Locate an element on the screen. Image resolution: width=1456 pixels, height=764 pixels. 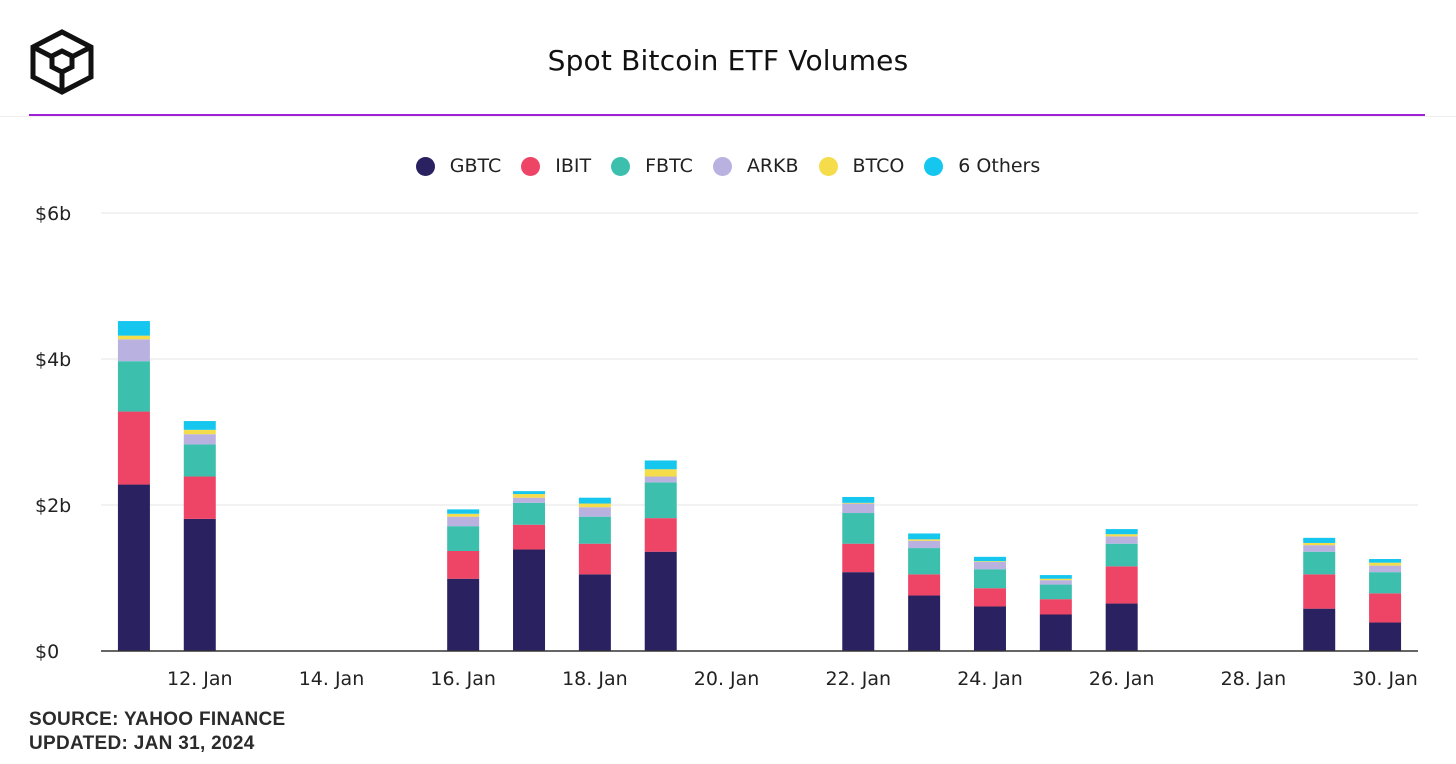
x-tick-label: 14. Jan is located at coordinates (332, 679).